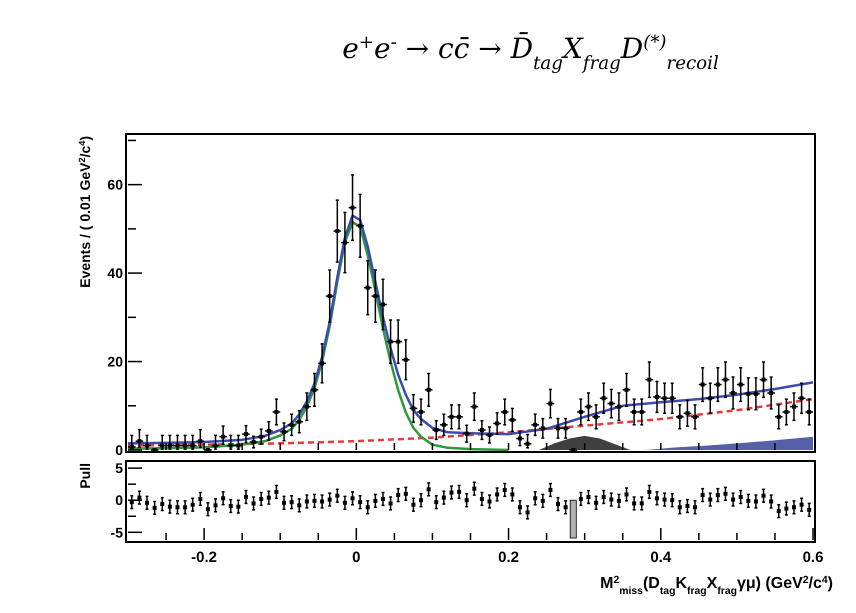 Image resolution: width=856 pixels, height=613 pixels. Describe the element at coordinates (119, 468) in the screenshot. I see `y-tick-label: 5` at that location.